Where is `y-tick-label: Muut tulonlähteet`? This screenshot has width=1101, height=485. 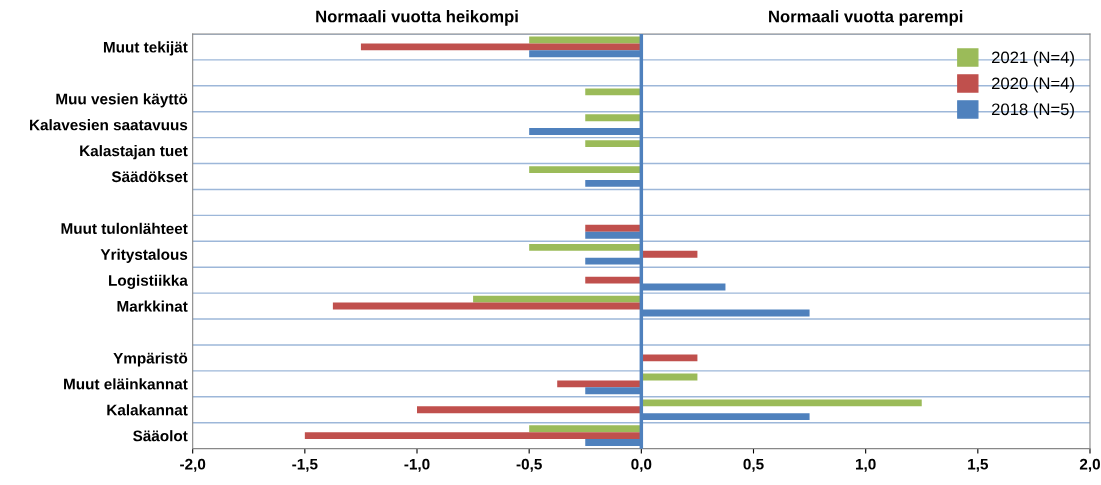 y-tick-label: Muut tulonlähteet is located at coordinates (124, 228).